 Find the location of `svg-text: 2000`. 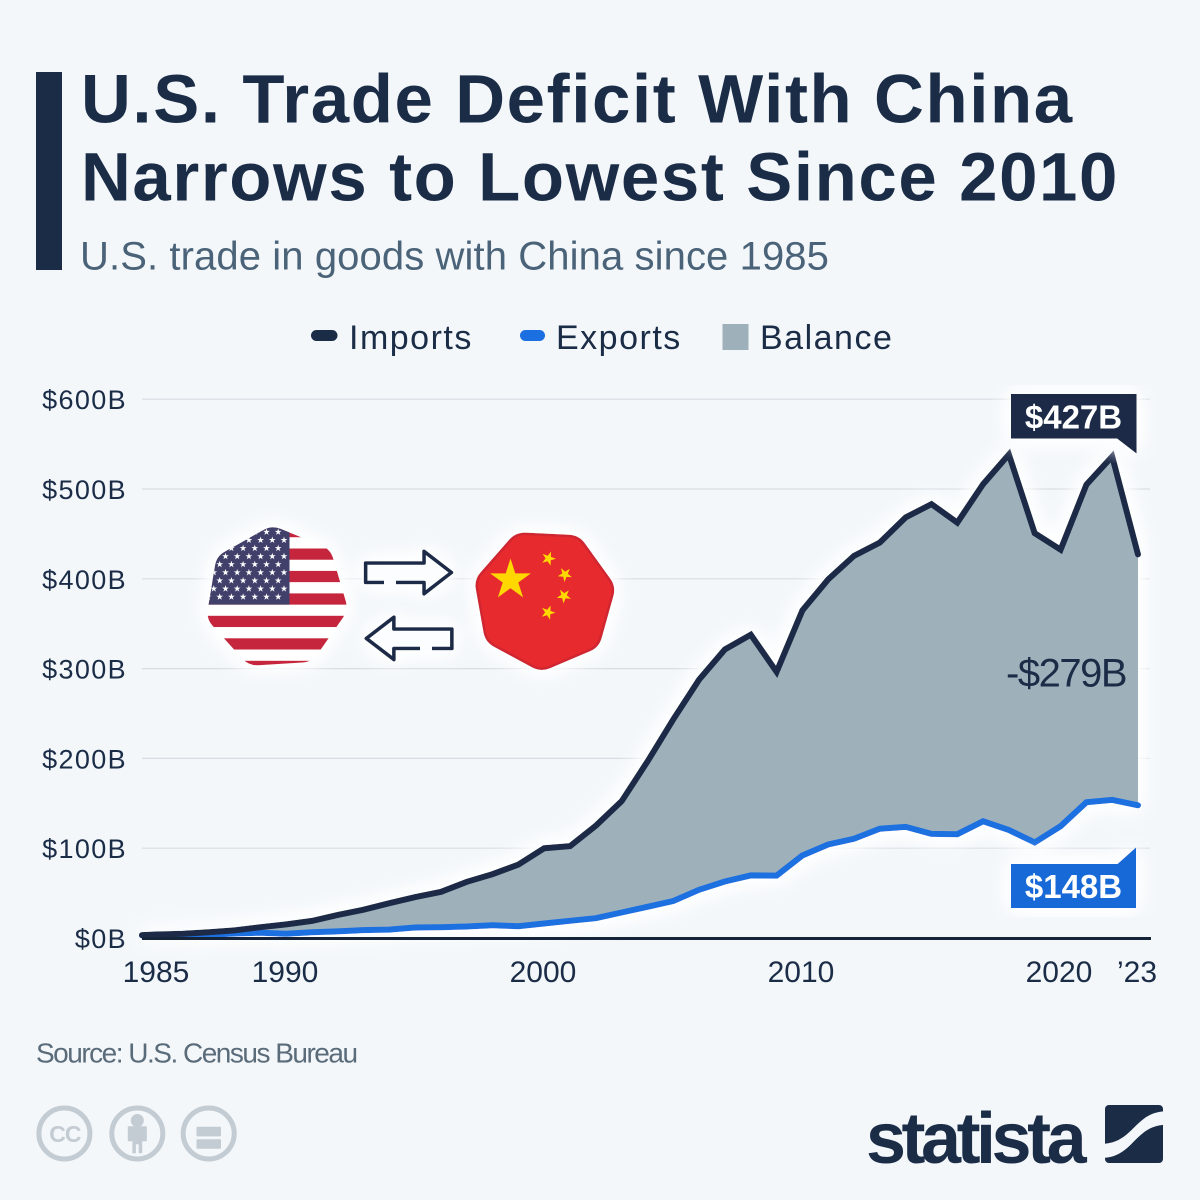

svg-text: 2000 is located at coordinates (543, 972).